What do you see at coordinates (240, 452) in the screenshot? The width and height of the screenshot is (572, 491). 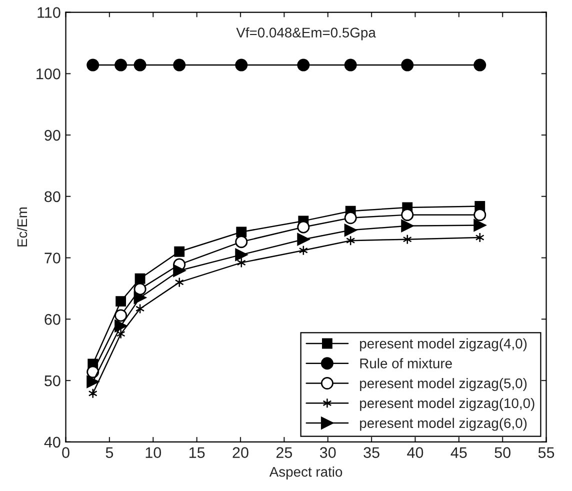 I see `x-tick-label: 20` at bounding box center [240, 452].